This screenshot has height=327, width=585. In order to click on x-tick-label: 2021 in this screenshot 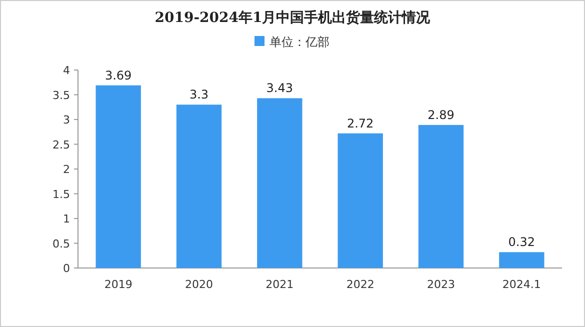, I will do `click(280, 284)`.